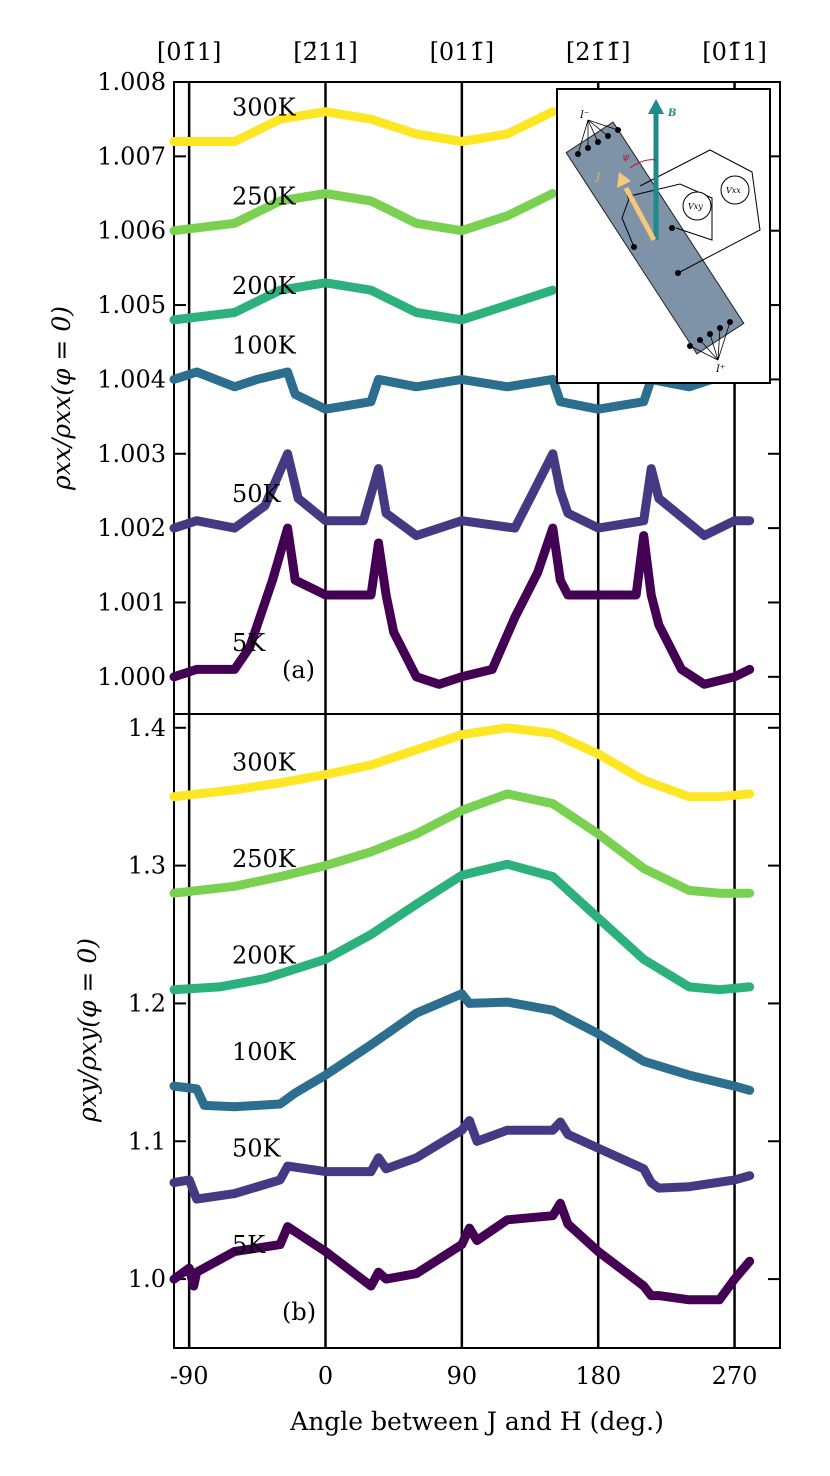 This screenshot has height=1476, width=830. I want to click on y-tick-label: 1.3, so click(147, 866).